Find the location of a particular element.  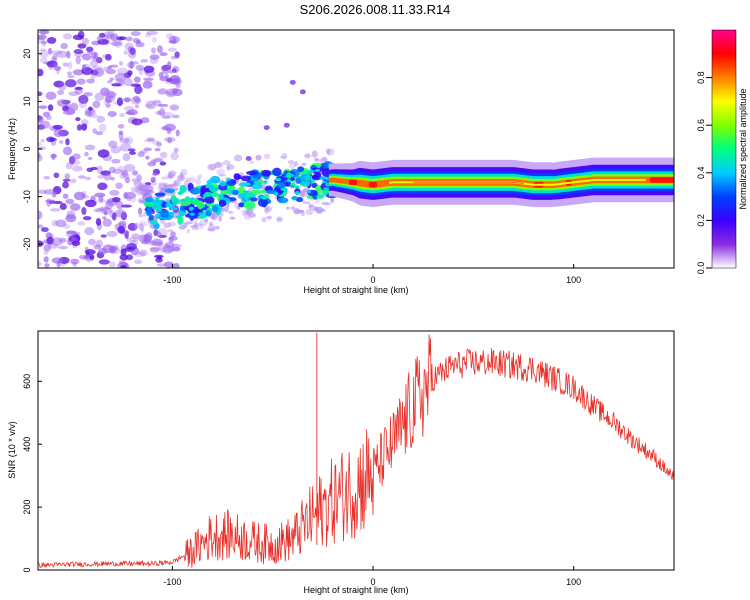

chart-title: S206.2026.008.11.33.R14 is located at coordinates (375, 9).